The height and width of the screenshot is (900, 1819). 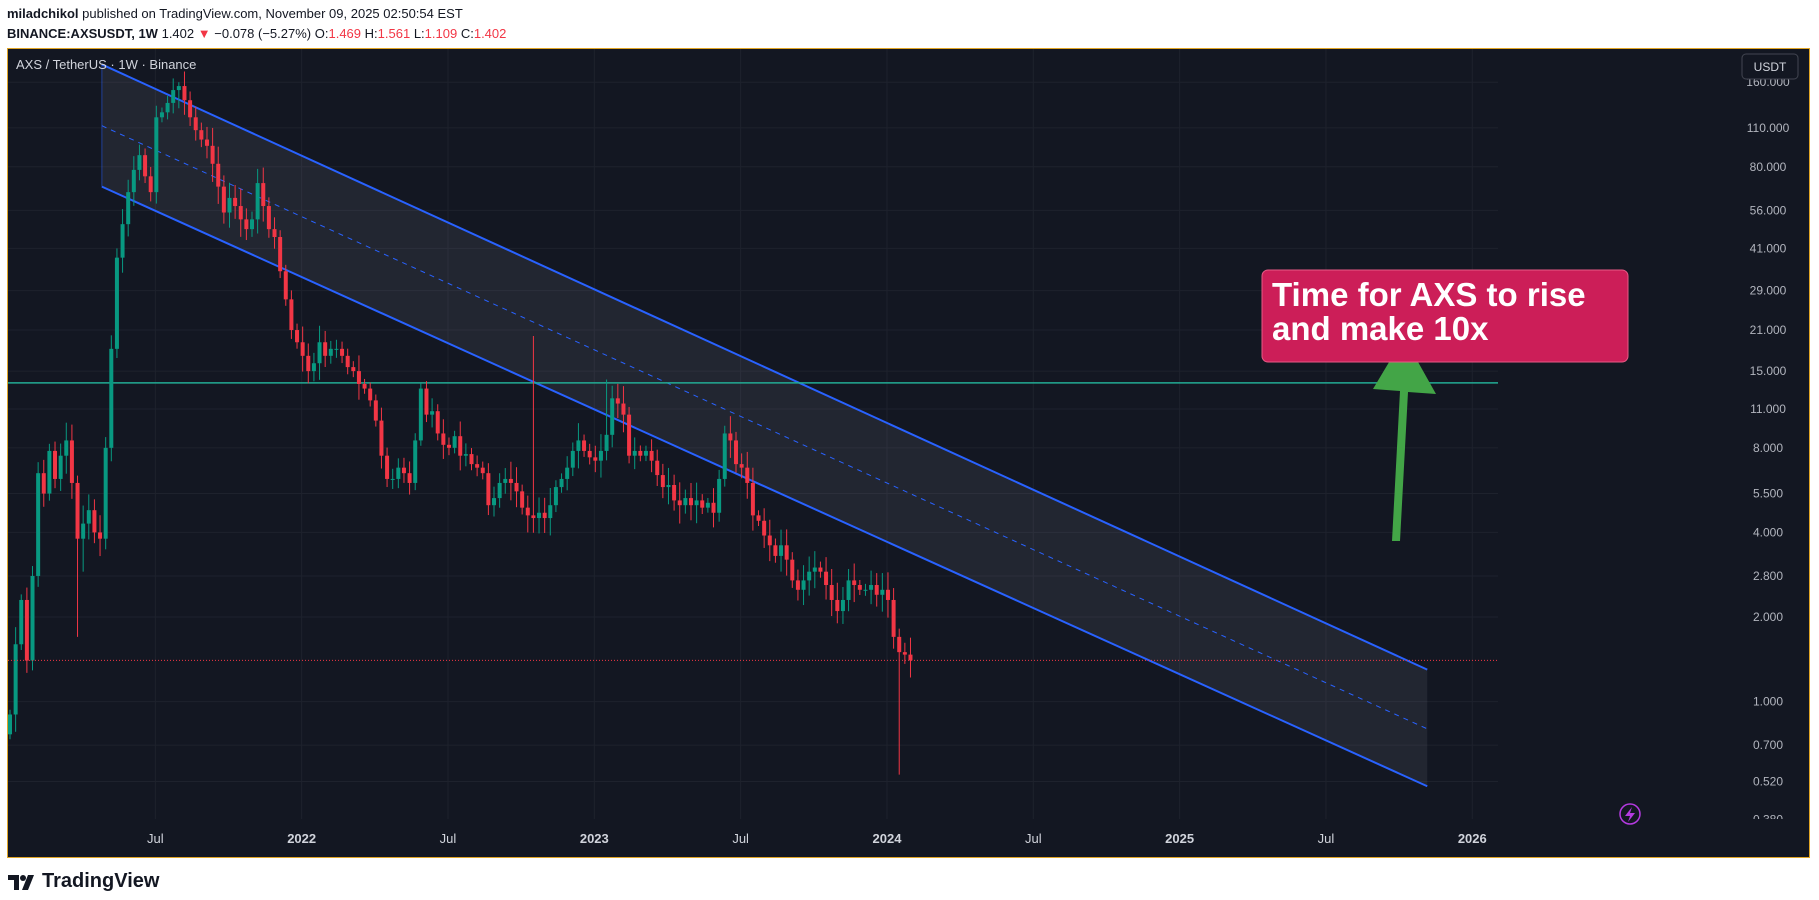 What do you see at coordinates (1033, 838) in the screenshot?
I see `time-tick-label: Jul` at bounding box center [1033, 838].